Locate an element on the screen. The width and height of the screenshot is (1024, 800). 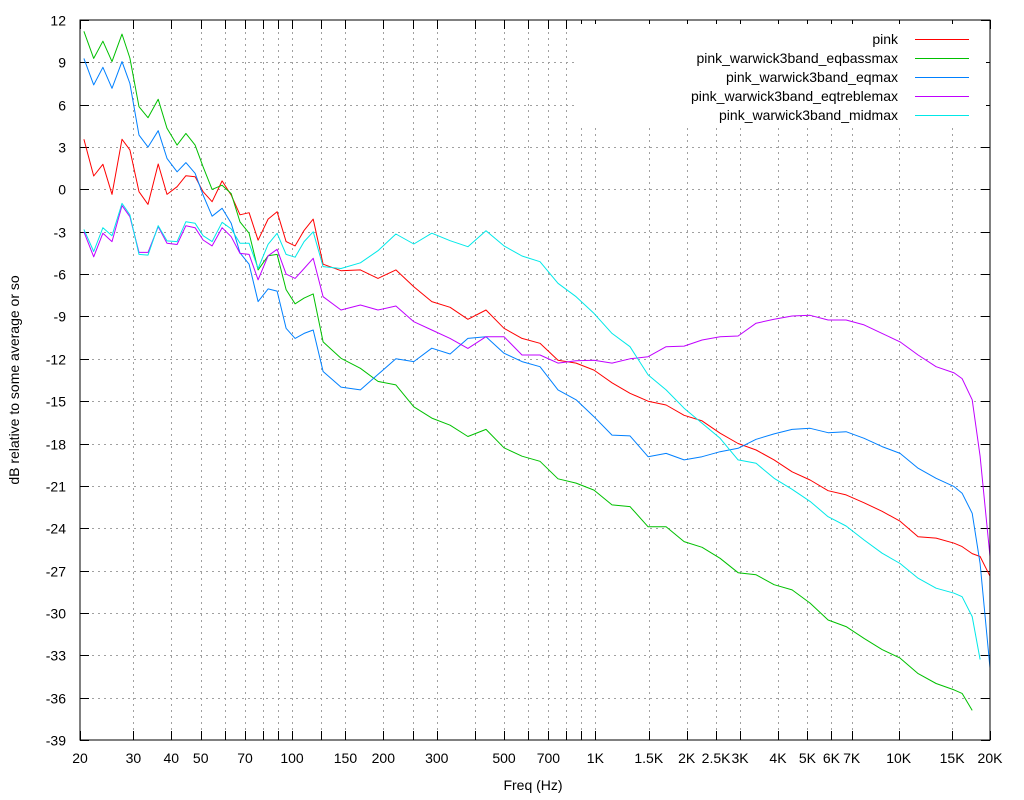
x-tick-label: 10K is located at coordinates (899, 758).